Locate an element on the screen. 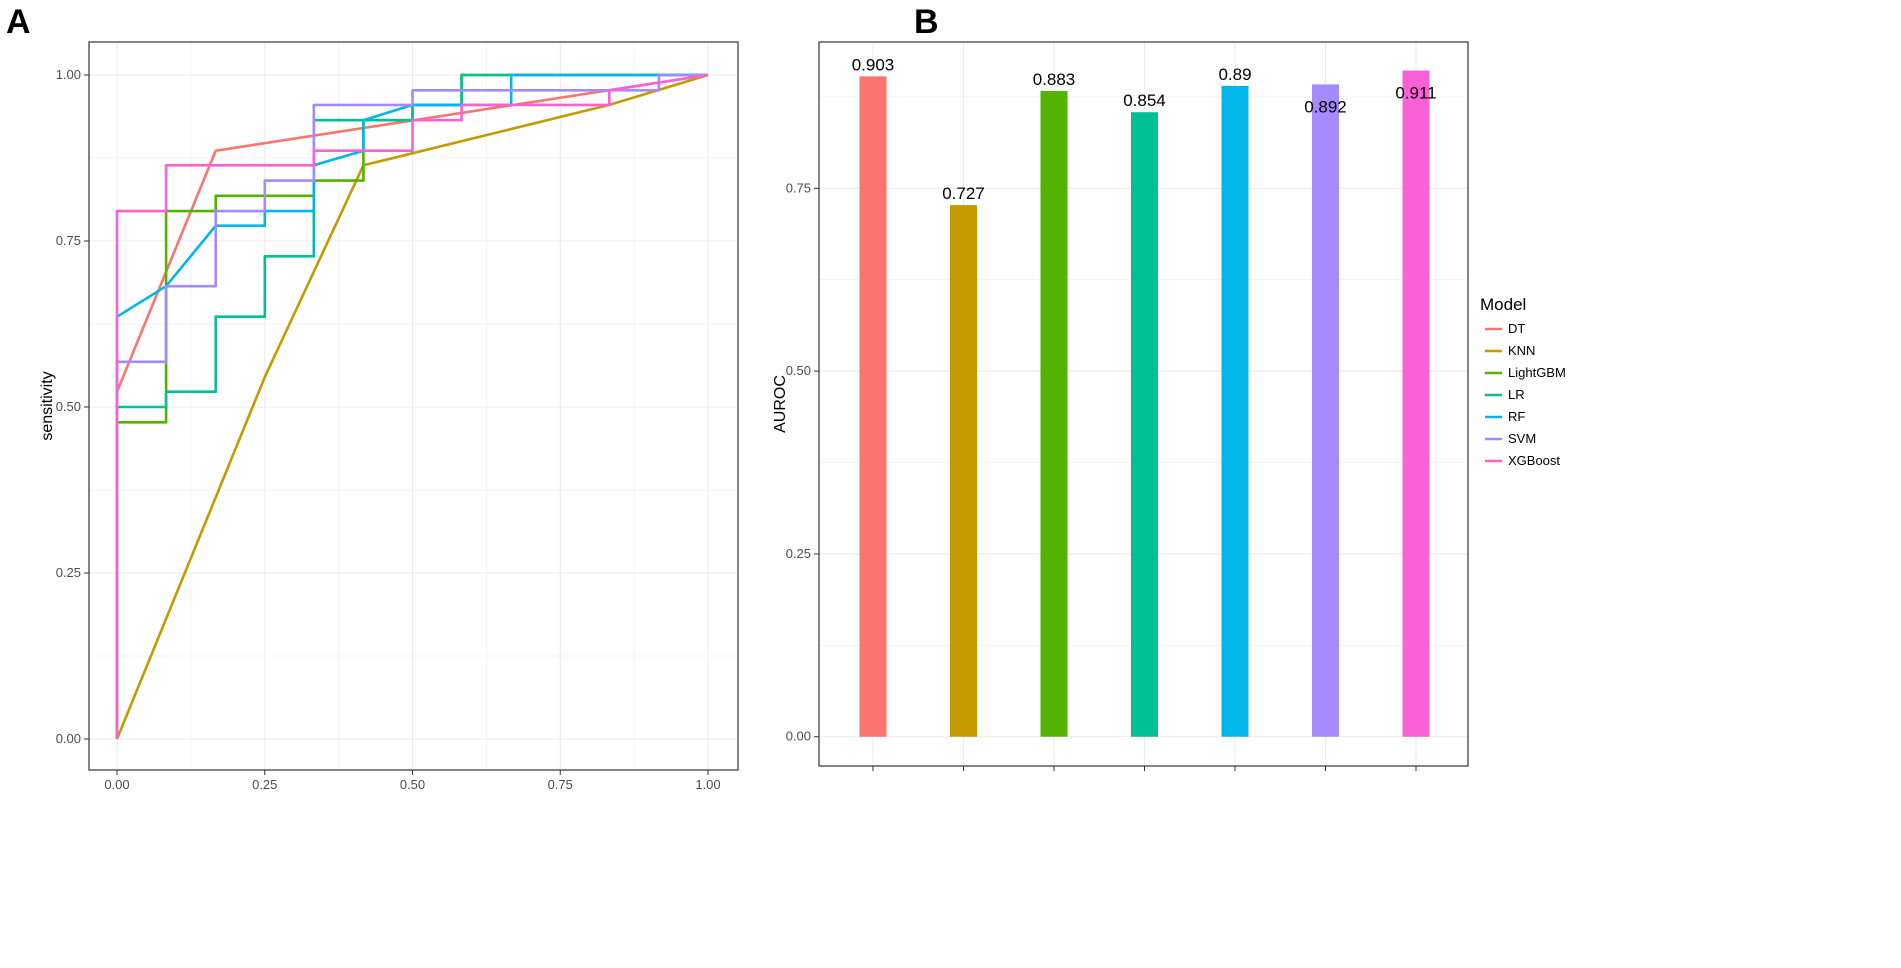 Image resolution: width=1901 pixels, height=968 pixels. auroc-y-axis: 0.00 0.25 0.50 0.75 is located at coordinates (802, 462).